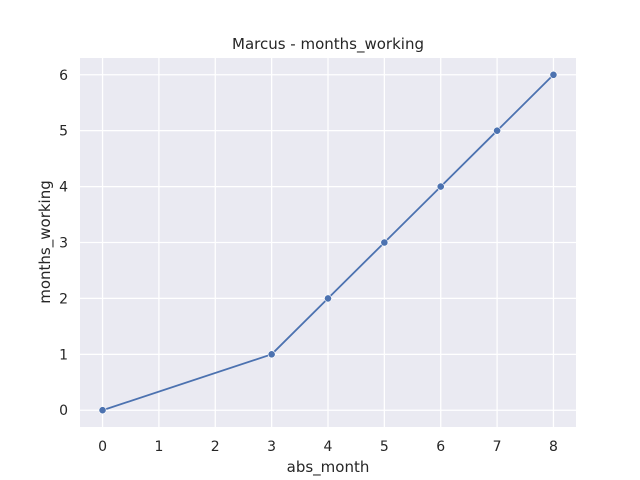  I want to click on x-tick-label: 4, so click(328, 447).